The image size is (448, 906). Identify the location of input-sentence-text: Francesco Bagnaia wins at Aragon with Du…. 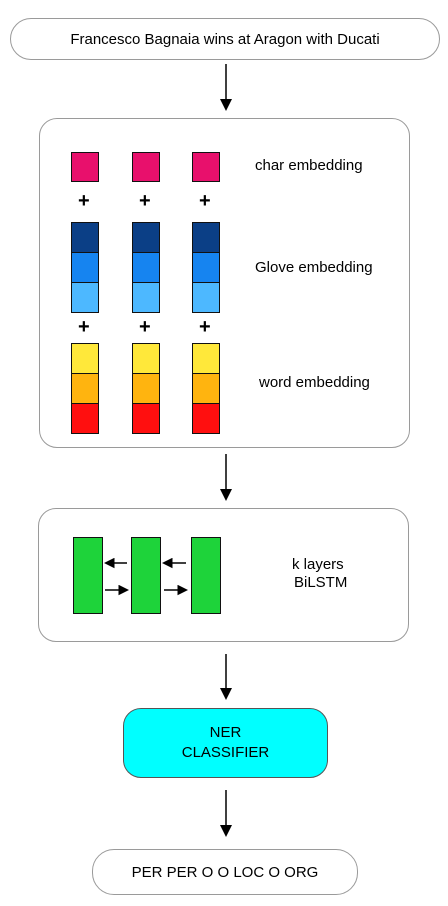
(225, 39).